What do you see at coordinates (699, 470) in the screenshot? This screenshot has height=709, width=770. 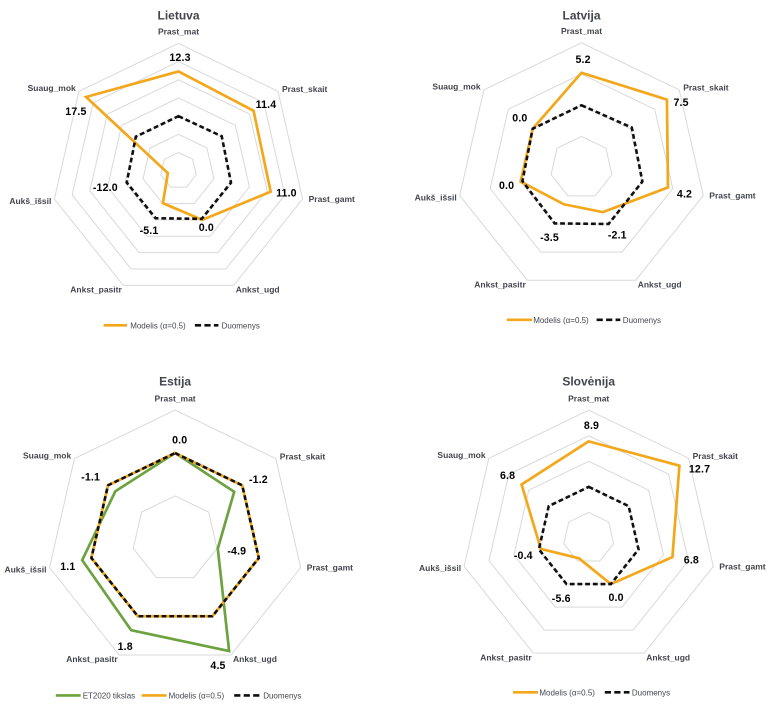 I see `svg-text: 12.7` at bounding box center [699, 470].